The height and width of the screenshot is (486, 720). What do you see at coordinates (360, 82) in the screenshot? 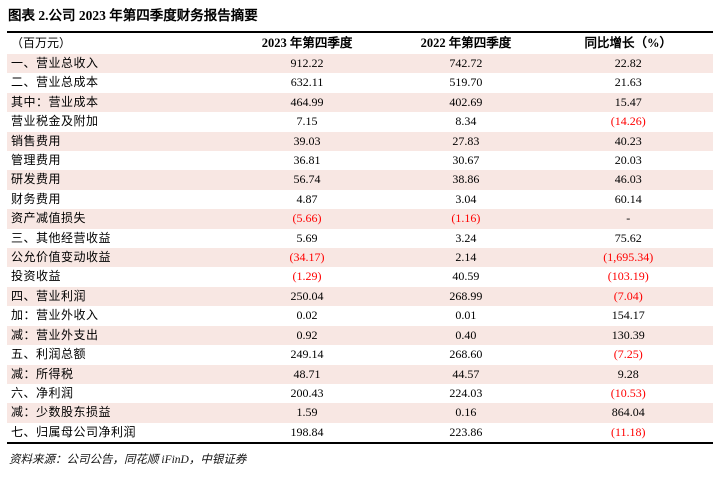
I see `table-row: 二、营业总成本 632.11 519.70 21.63` at bounding box center [360, 82].